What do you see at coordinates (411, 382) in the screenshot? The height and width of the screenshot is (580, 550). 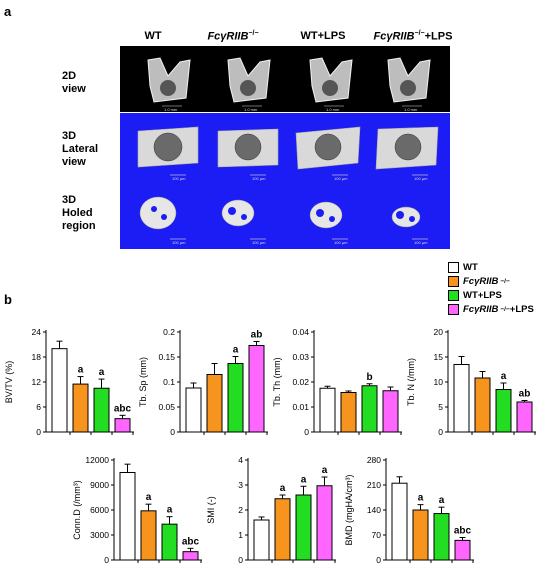 I see `y-axis-label: Tb. N (/mm)` at bounding box center [411, 382].